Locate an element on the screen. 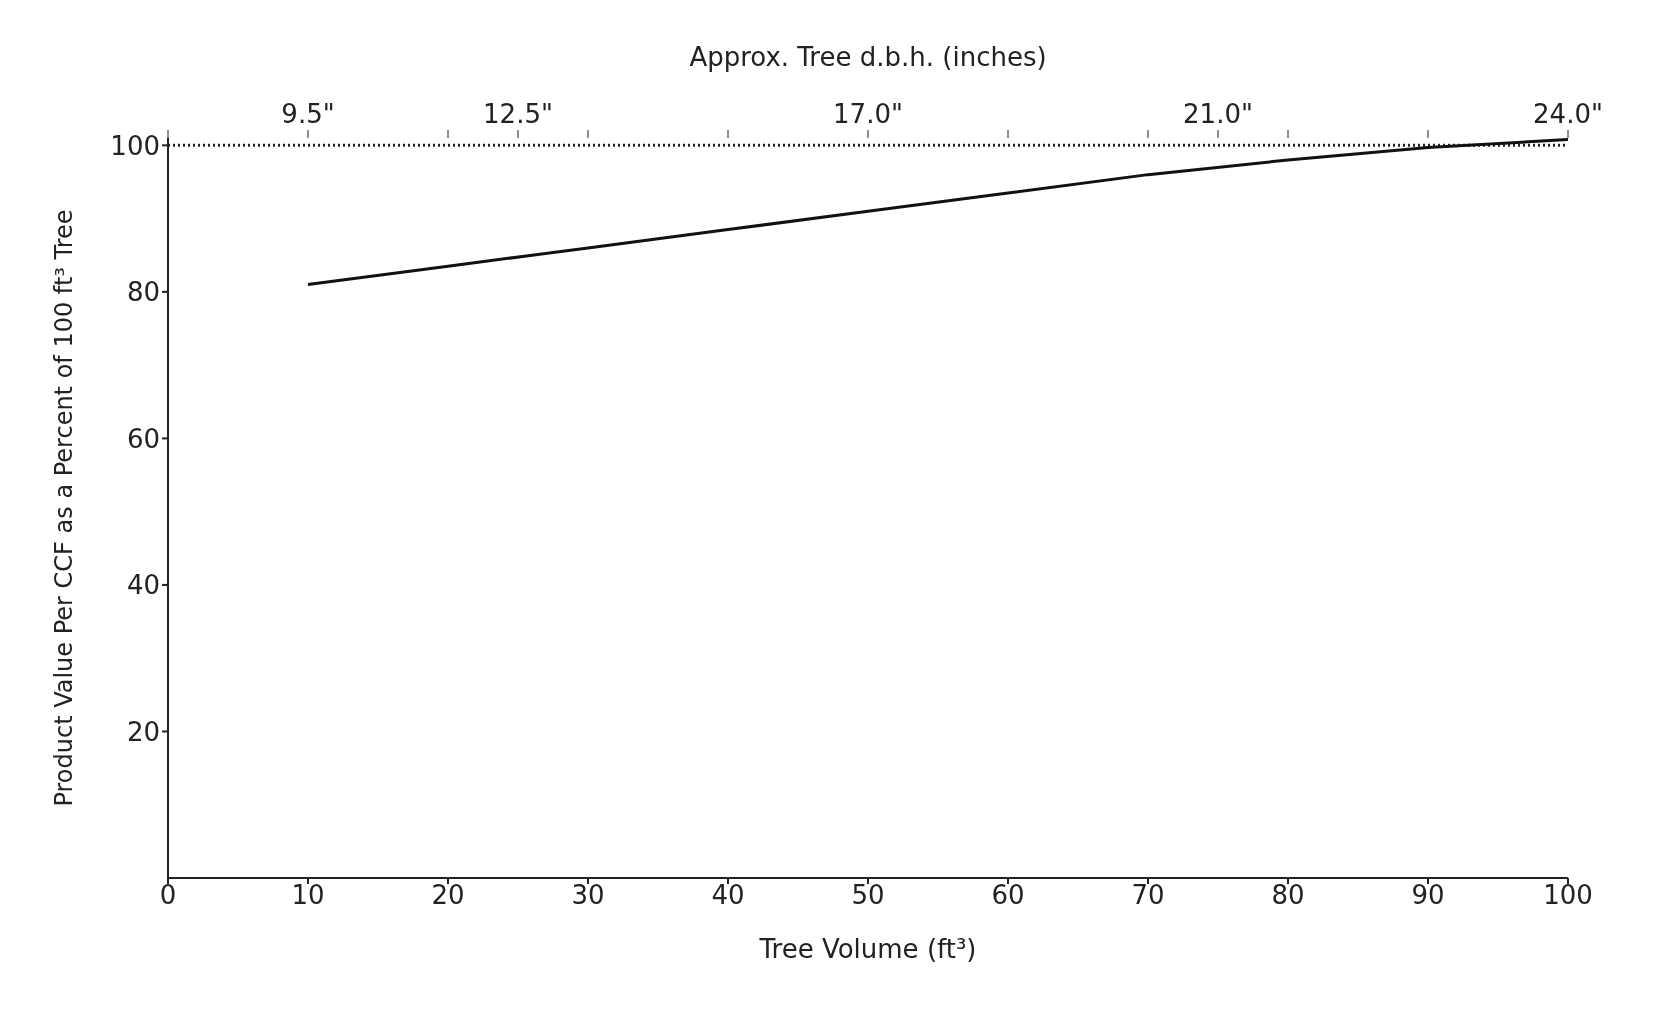  x-tick-label: 20 is located at coordinates (448, 895).